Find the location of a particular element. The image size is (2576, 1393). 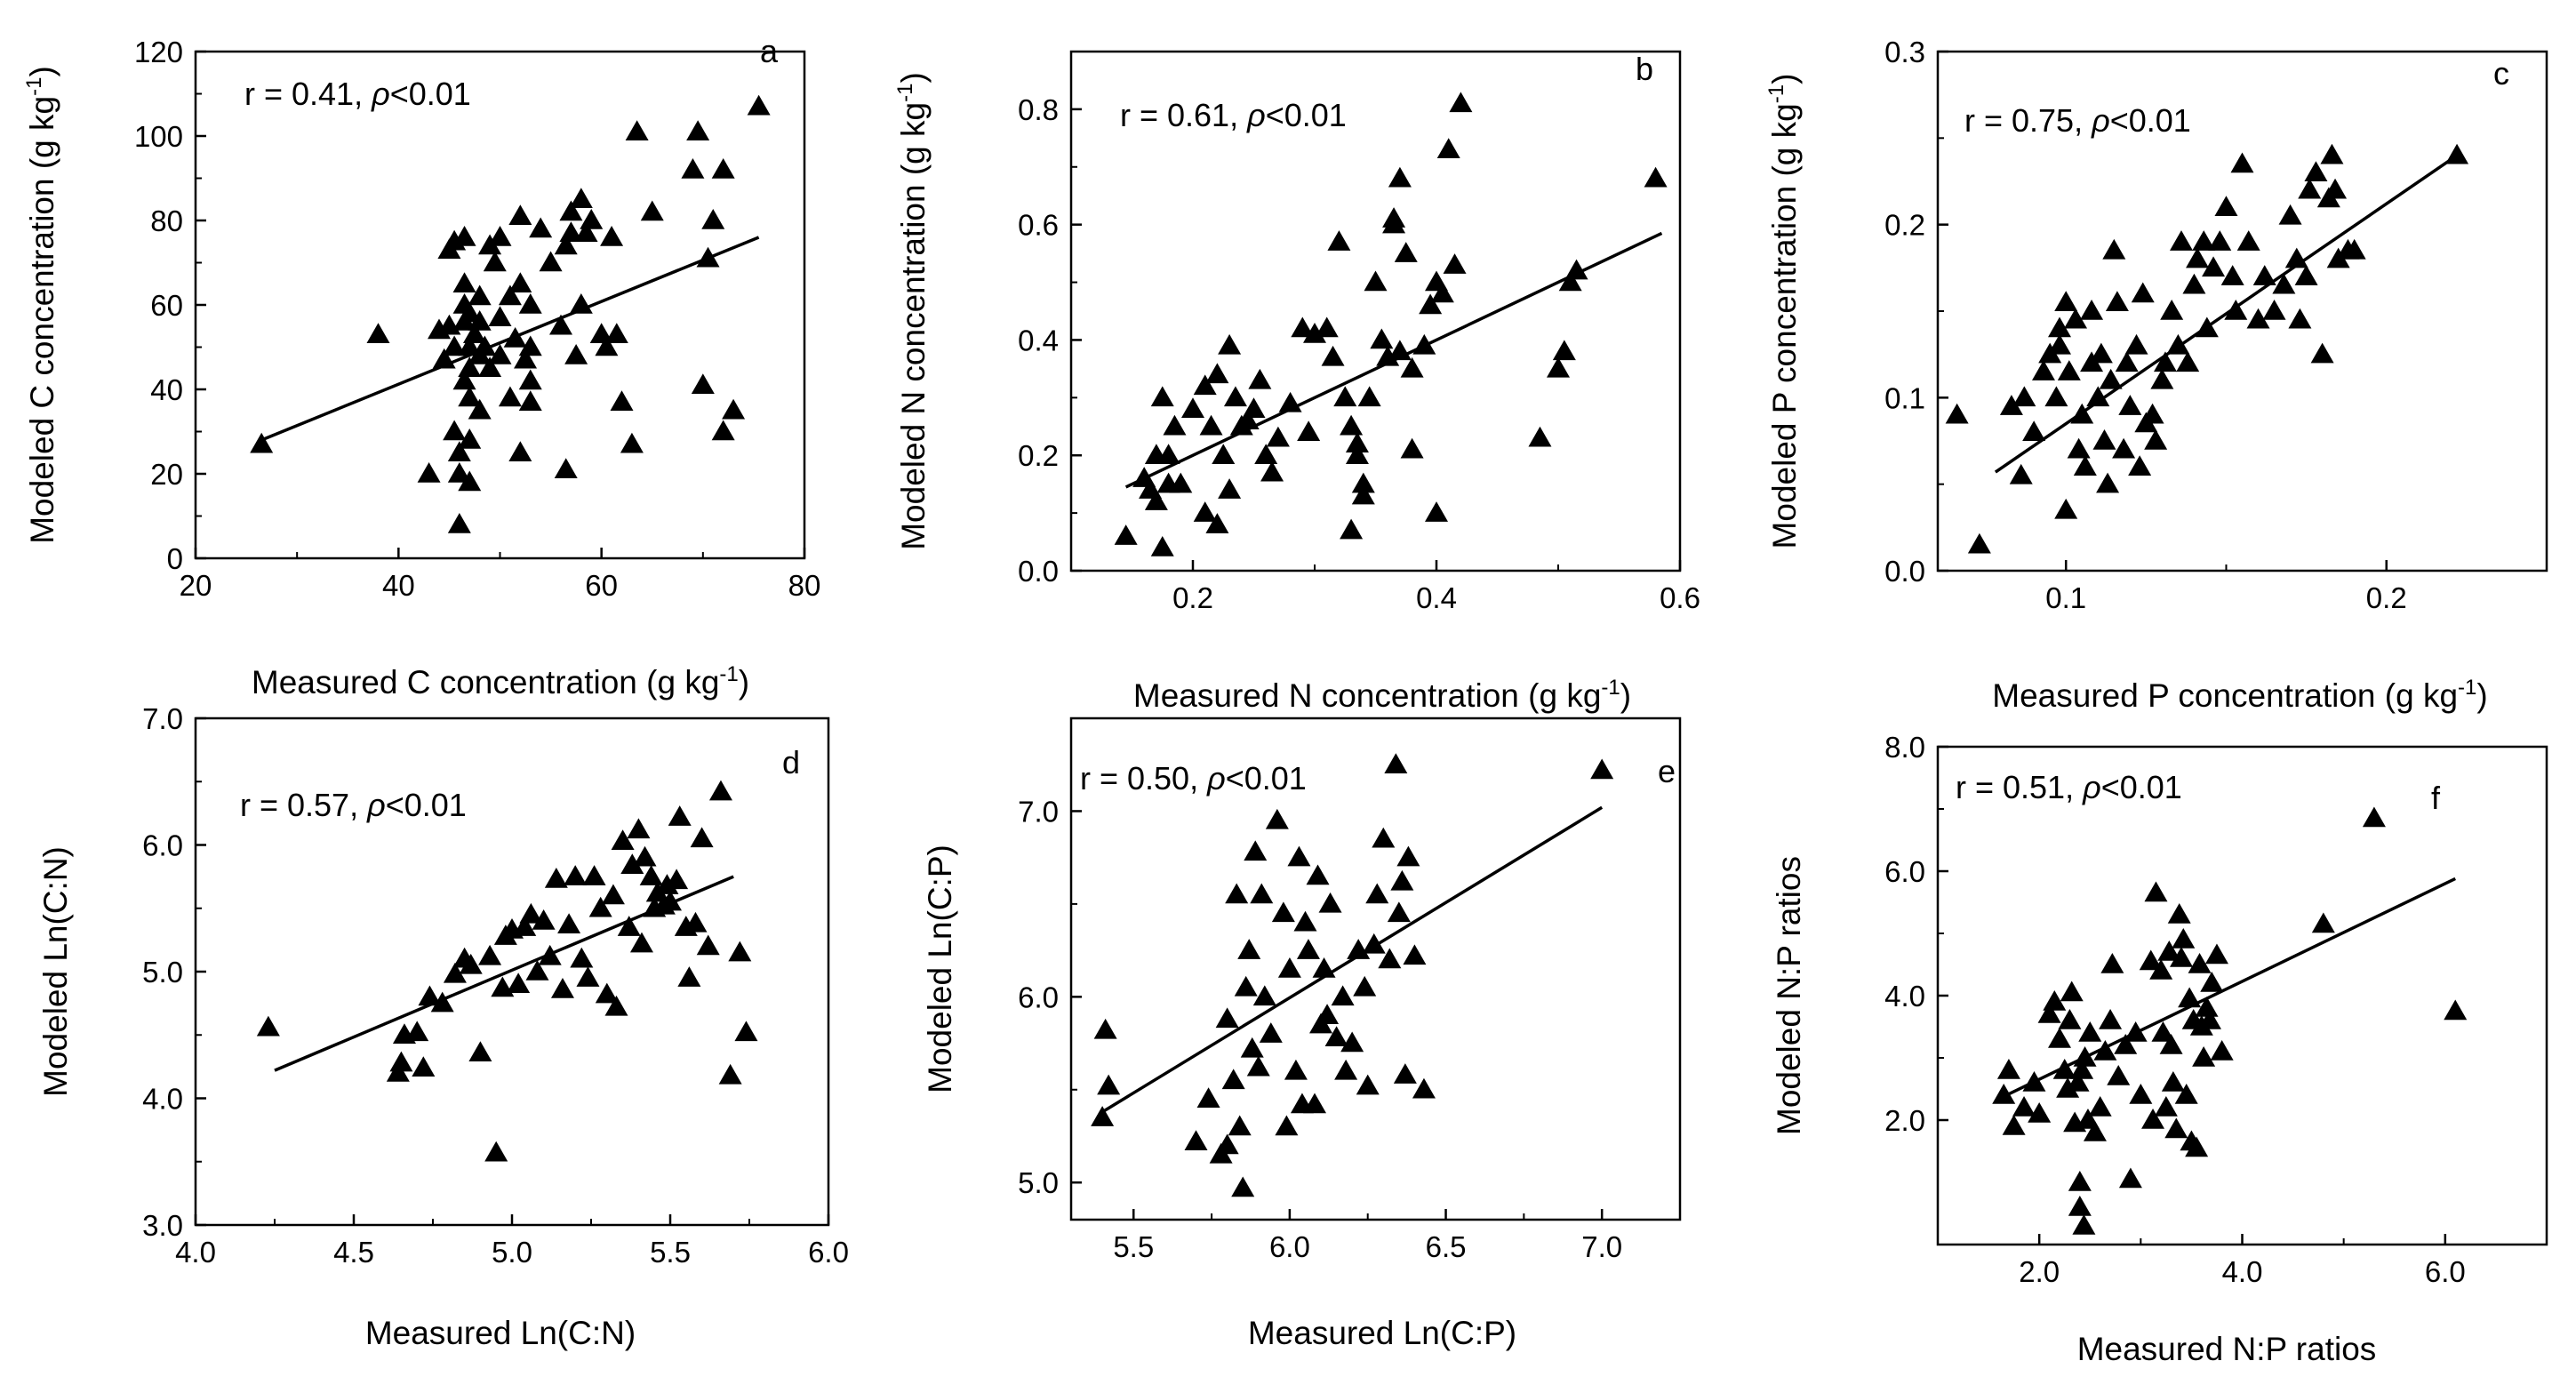

x-tick-label: 2.0 is located at coordinates (2039, 1272).